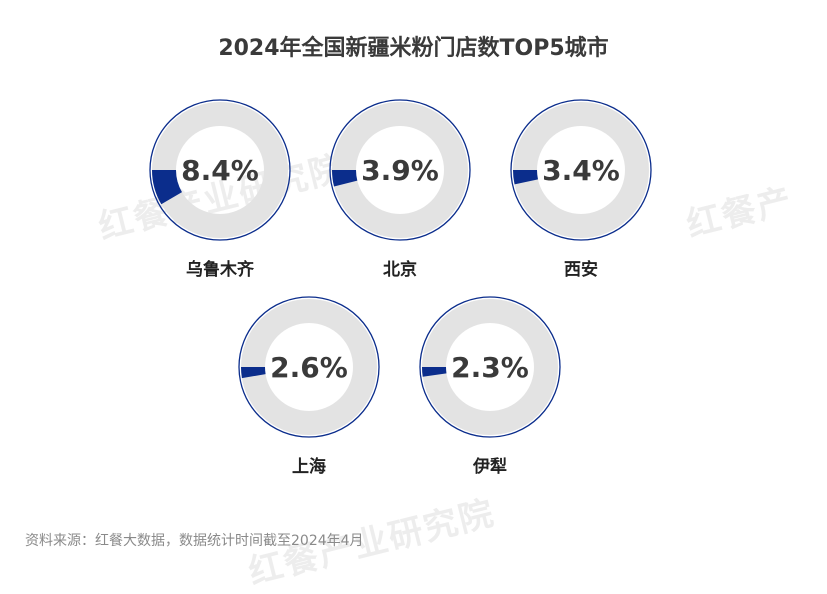 This screenshot has height=594, width=827. I want to click on data-label: 2.6%, so click(309, 367).